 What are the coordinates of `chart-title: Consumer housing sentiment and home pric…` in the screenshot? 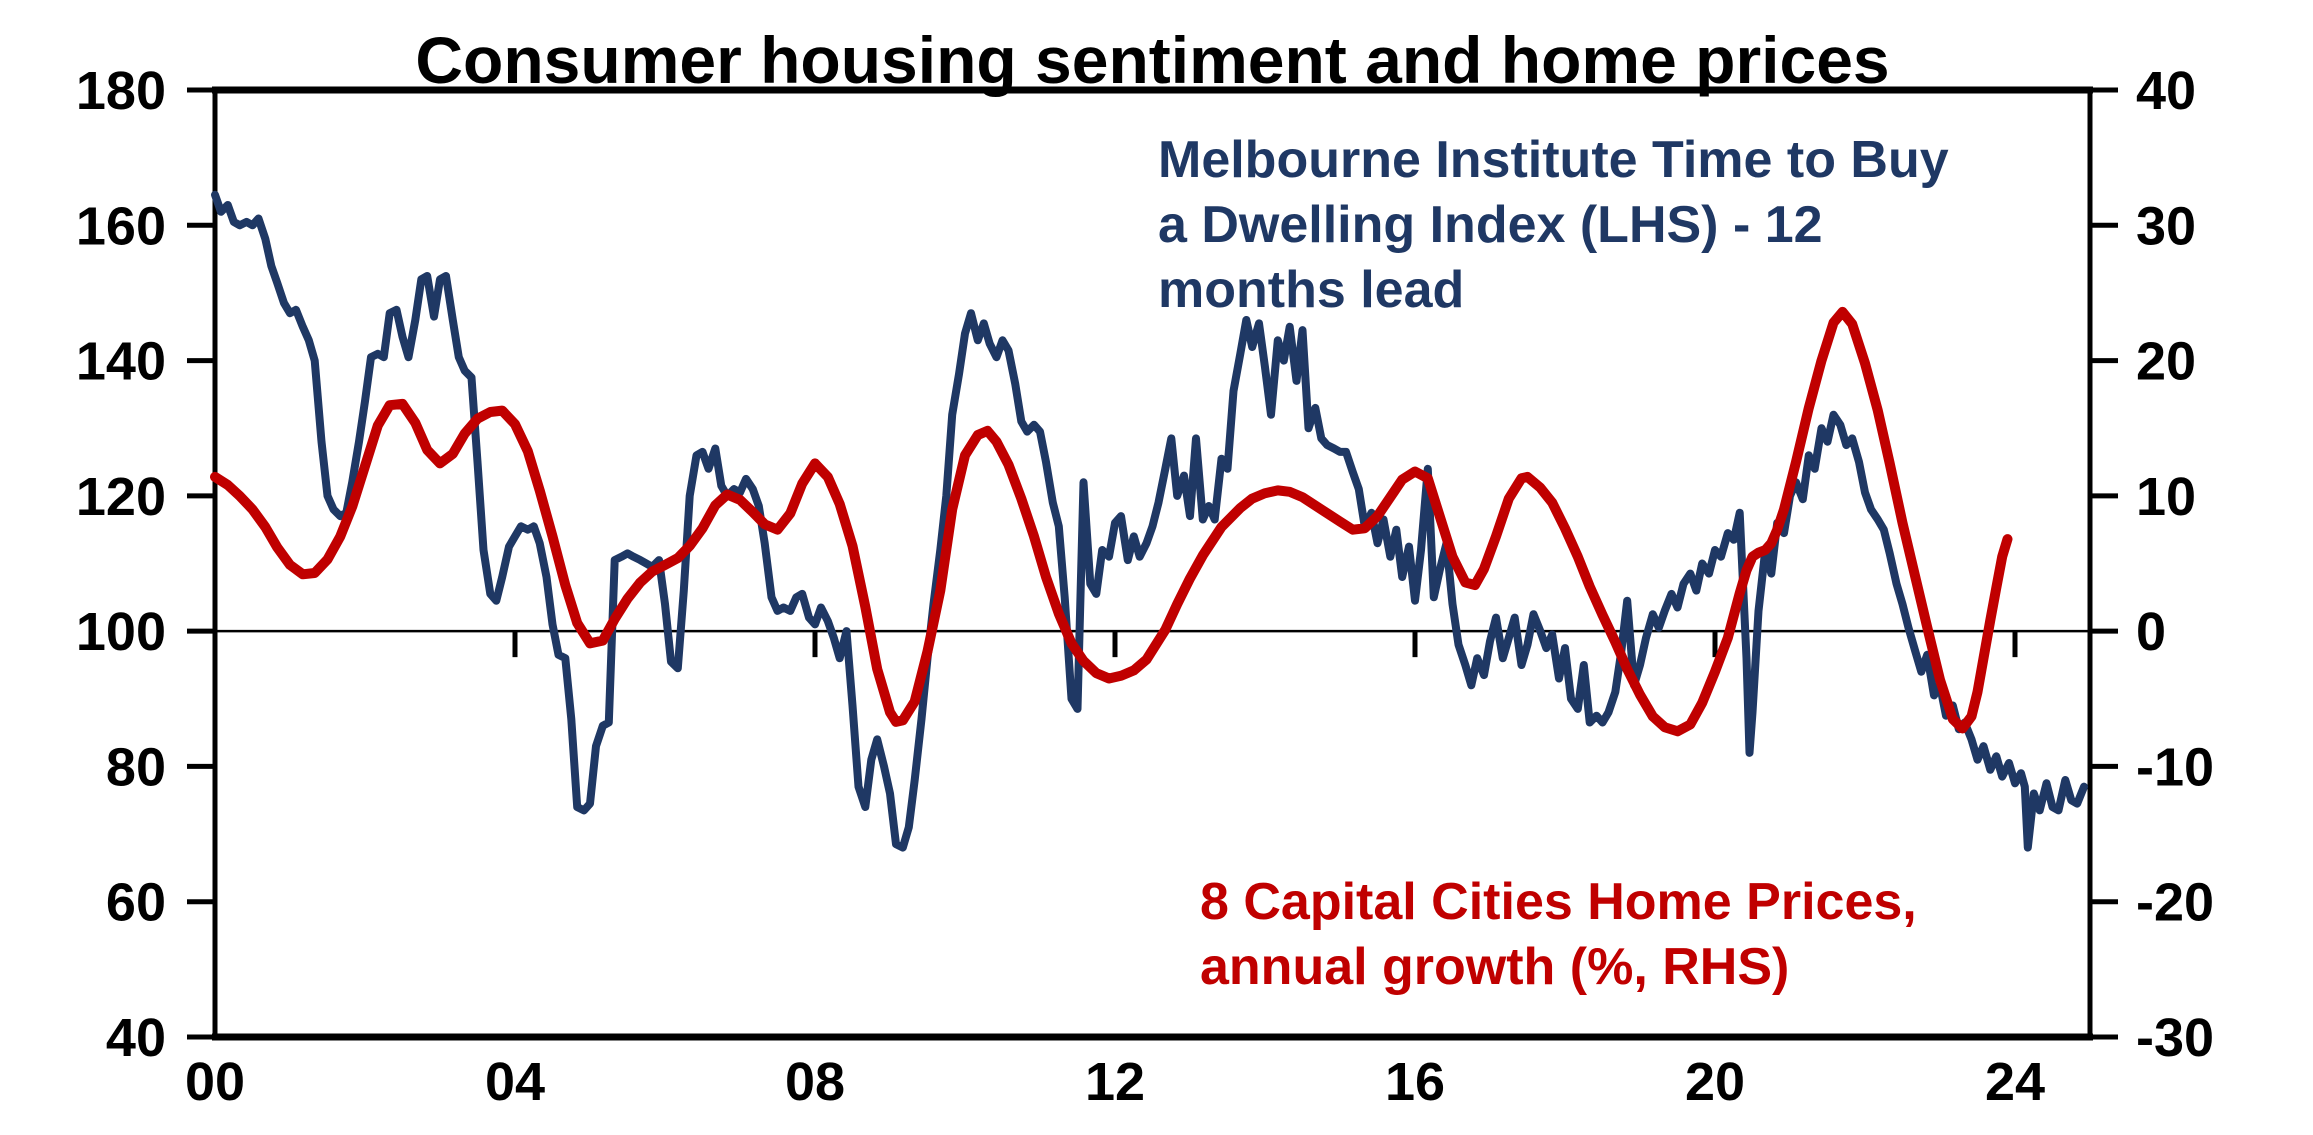 It's located at (1152, 60).